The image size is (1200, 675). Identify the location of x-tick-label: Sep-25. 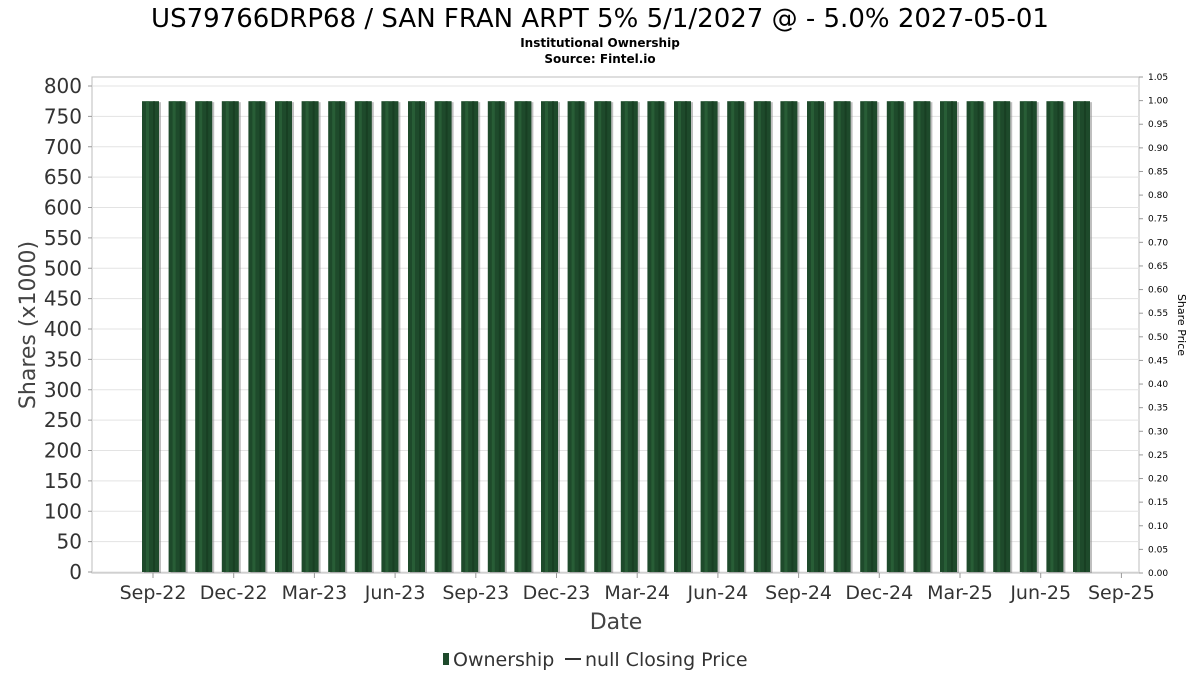
(1121, 593).